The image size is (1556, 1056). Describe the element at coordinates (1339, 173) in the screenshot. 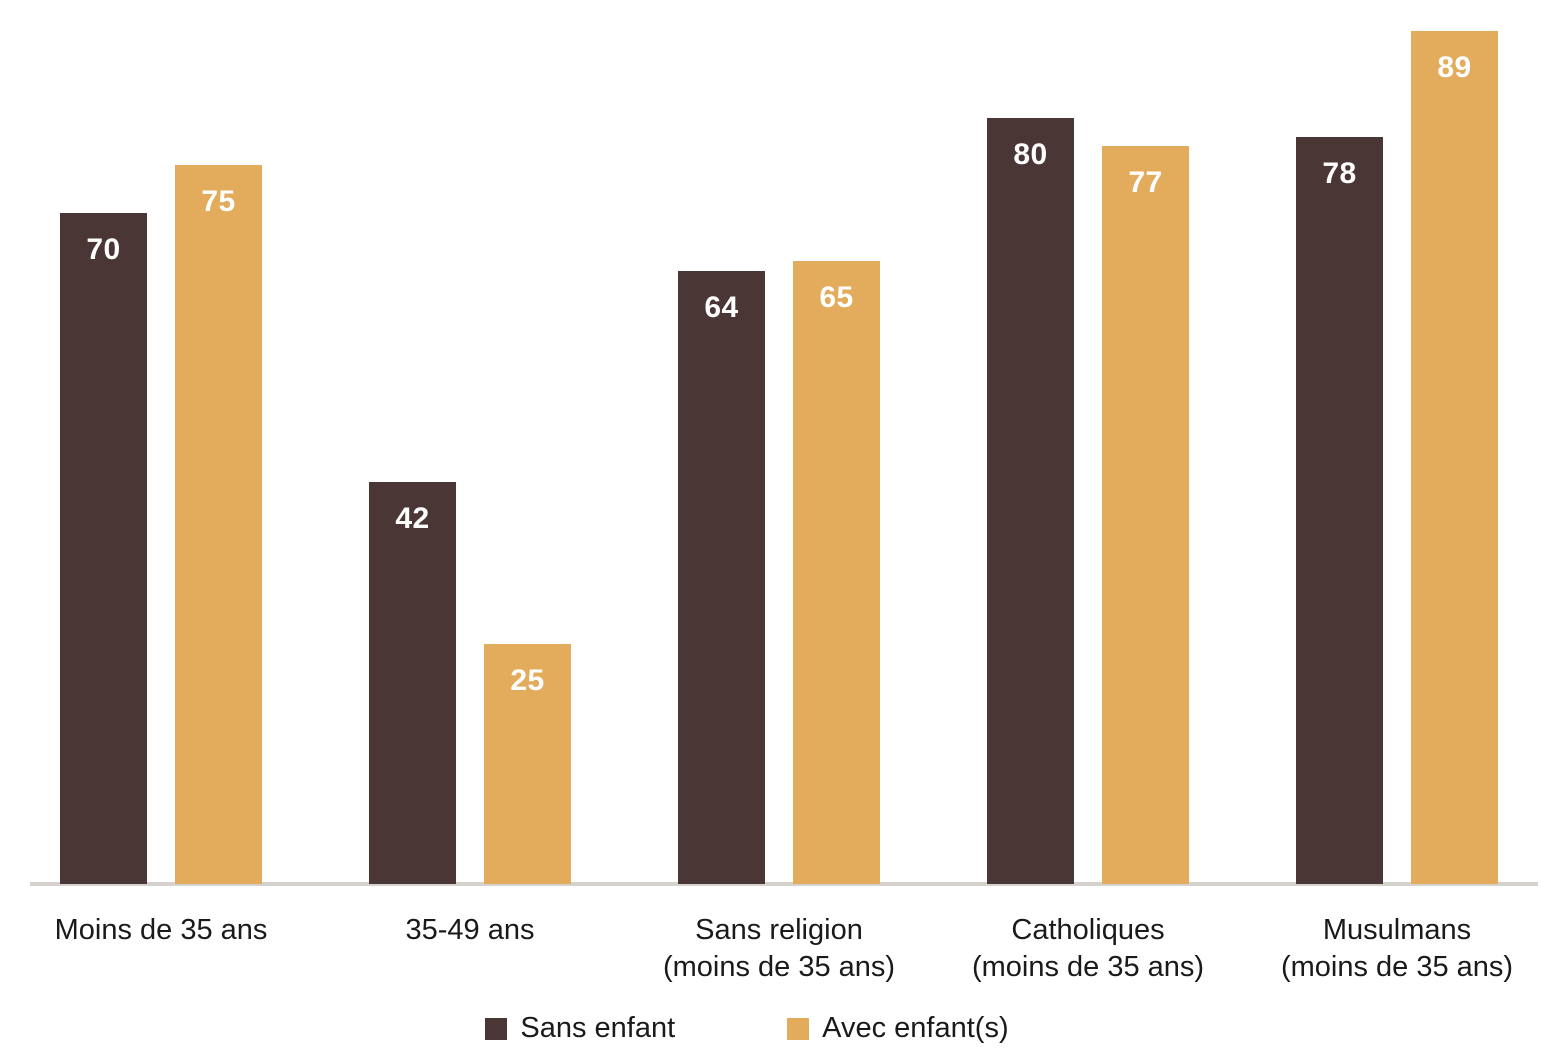

I see `bar-value-label: 78` at that location.